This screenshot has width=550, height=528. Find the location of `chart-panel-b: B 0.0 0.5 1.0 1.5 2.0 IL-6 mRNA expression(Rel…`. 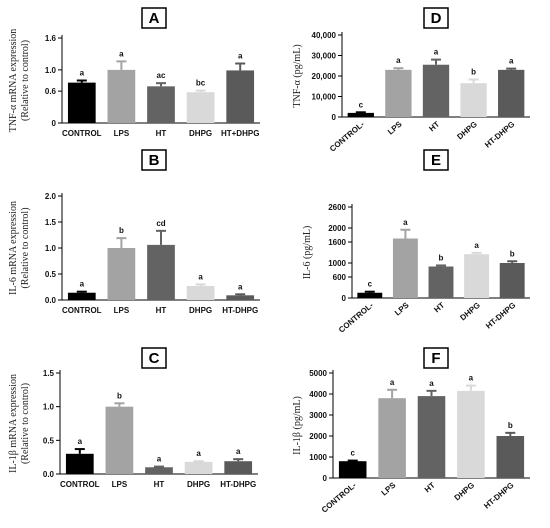

chart-panel-b: B 0.0 0.5 1.0 1.5 2.0 IL-6 mRNA expression(Rel… is located at coordinates (134, 232).